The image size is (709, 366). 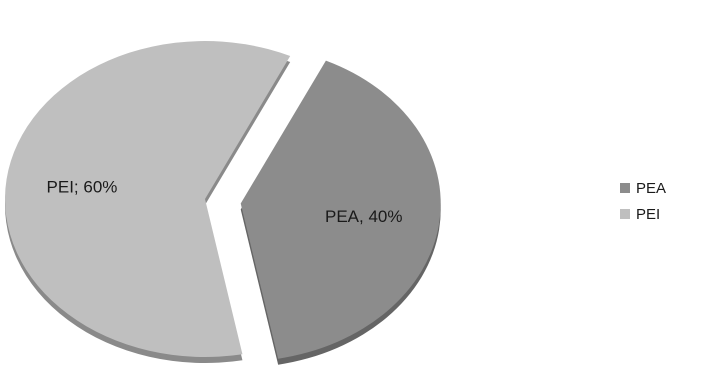 I want to click on data-label-pea: PEA, 40%, so click(x=364, y=216).